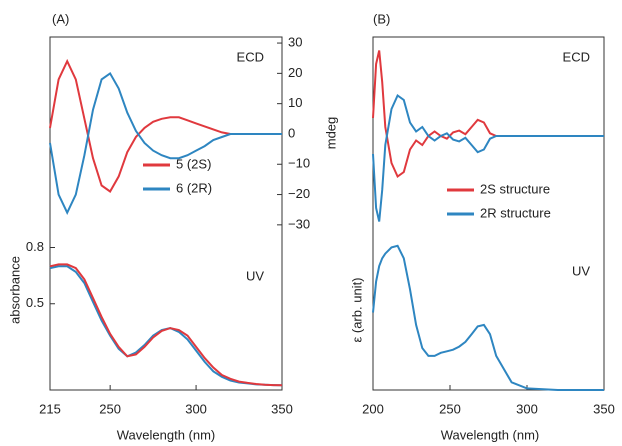 Image resolution: width=622 pixels, height=446 pixels. I want to click on legend-label: 5 (2S), so click(193, 163).